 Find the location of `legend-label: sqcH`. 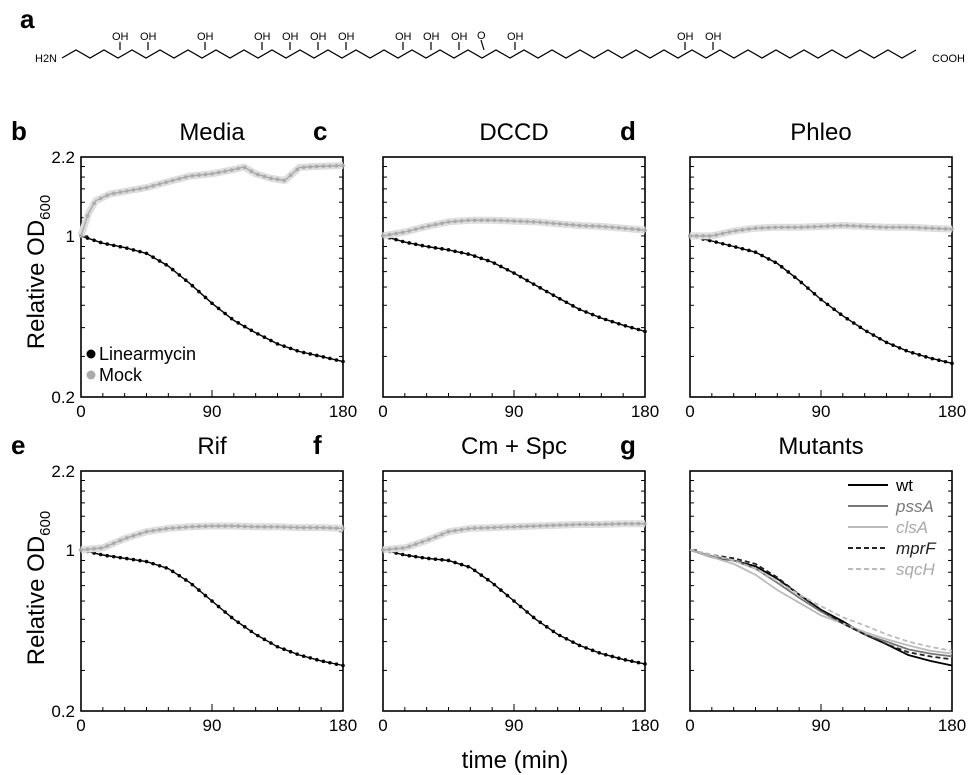

legend-label: sqcH is located at coordinates (915, 569).